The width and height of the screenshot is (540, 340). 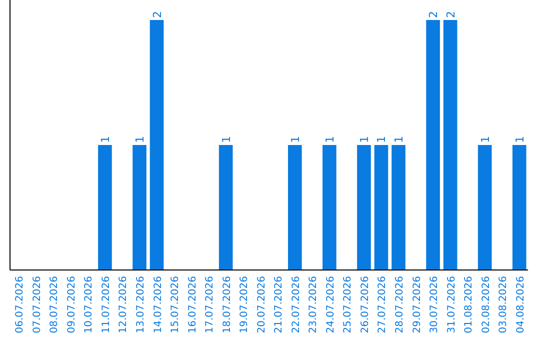 What do you see at coordinates (72, 305) in the screenshot?
I see `x-tick-label: 09.07.2026` at bounding box center [72, 305].